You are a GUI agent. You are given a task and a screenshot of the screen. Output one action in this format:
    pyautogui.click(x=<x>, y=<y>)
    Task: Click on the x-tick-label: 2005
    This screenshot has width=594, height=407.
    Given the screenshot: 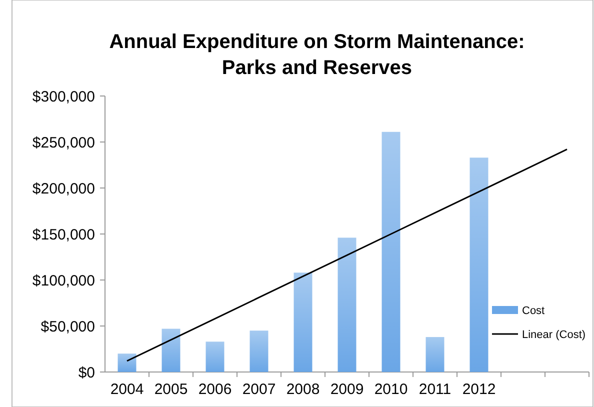 What is the action you would take?
    pyautogui.click(x=171, y=389)
    